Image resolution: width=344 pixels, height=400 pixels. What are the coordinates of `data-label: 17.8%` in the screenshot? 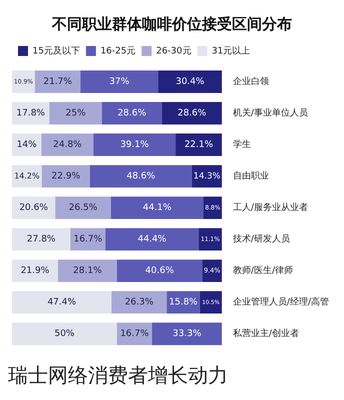 It's located at (31, 113).